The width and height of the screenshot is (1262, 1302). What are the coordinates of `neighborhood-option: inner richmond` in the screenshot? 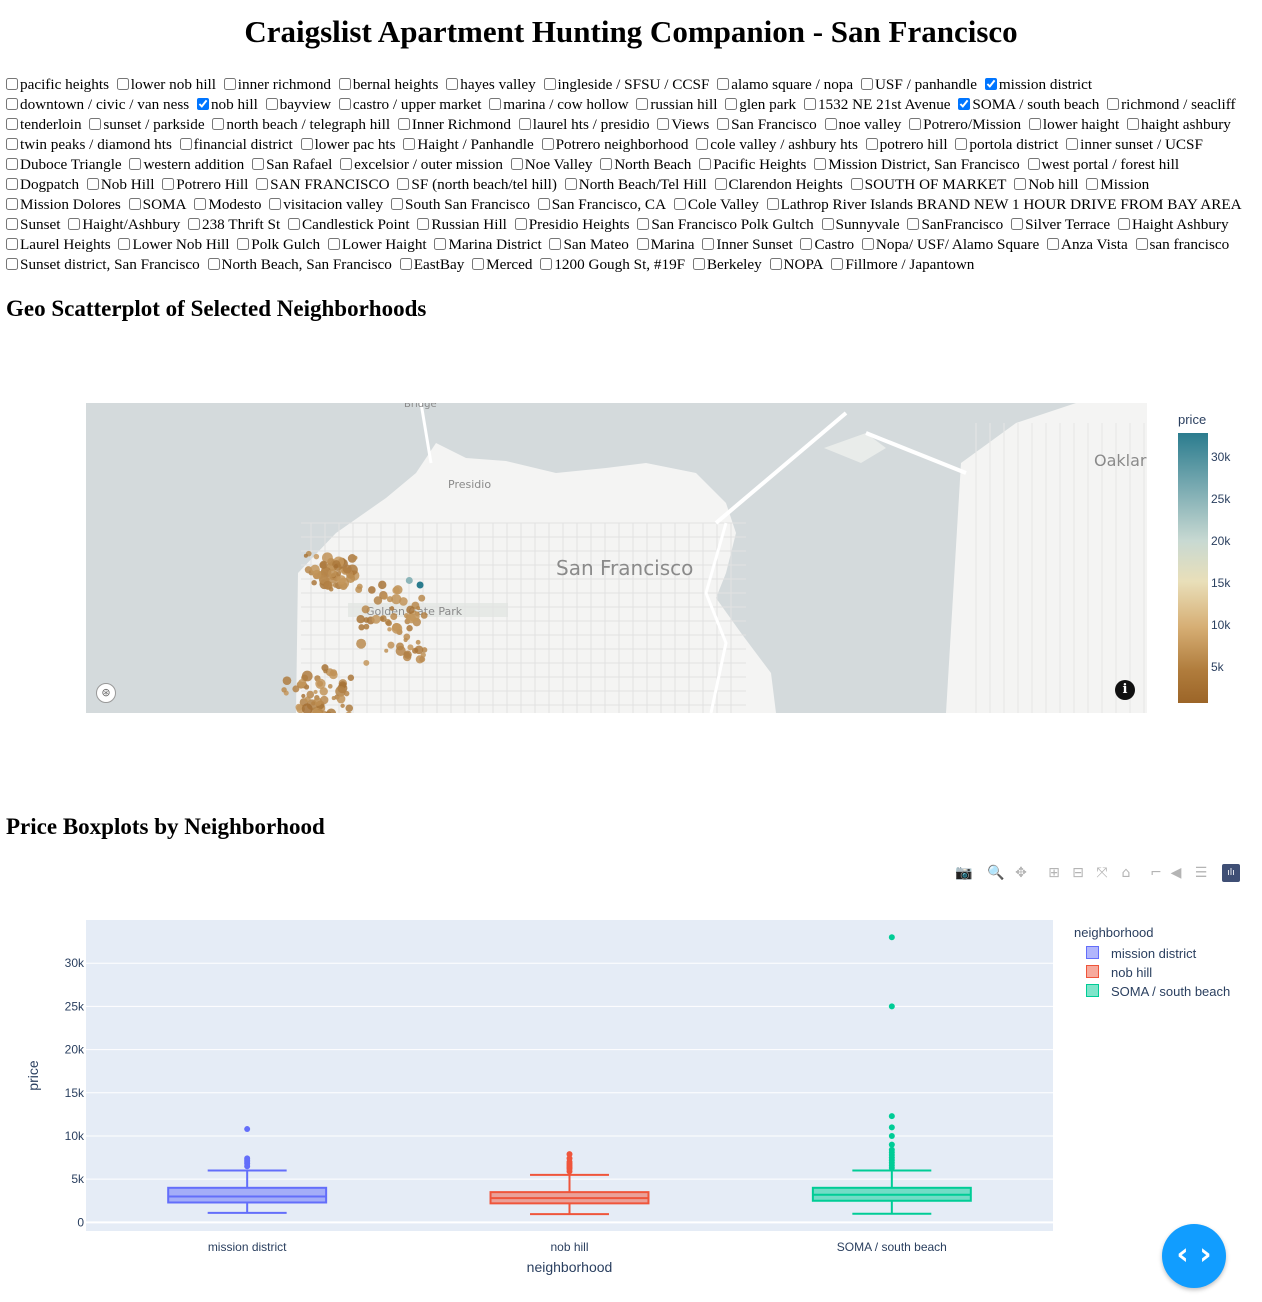 It's located at (277, 84).